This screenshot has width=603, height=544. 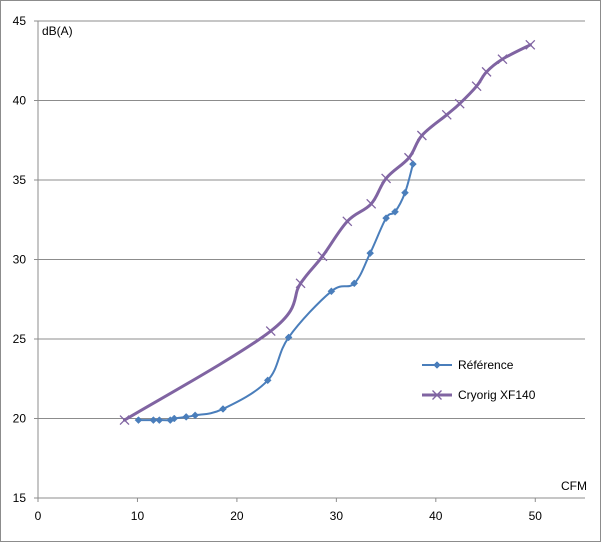 What do you see at coordinates (20, 498) in the screenshot?
I see `y-tick-label: 15` at bounding box center [20, 498].